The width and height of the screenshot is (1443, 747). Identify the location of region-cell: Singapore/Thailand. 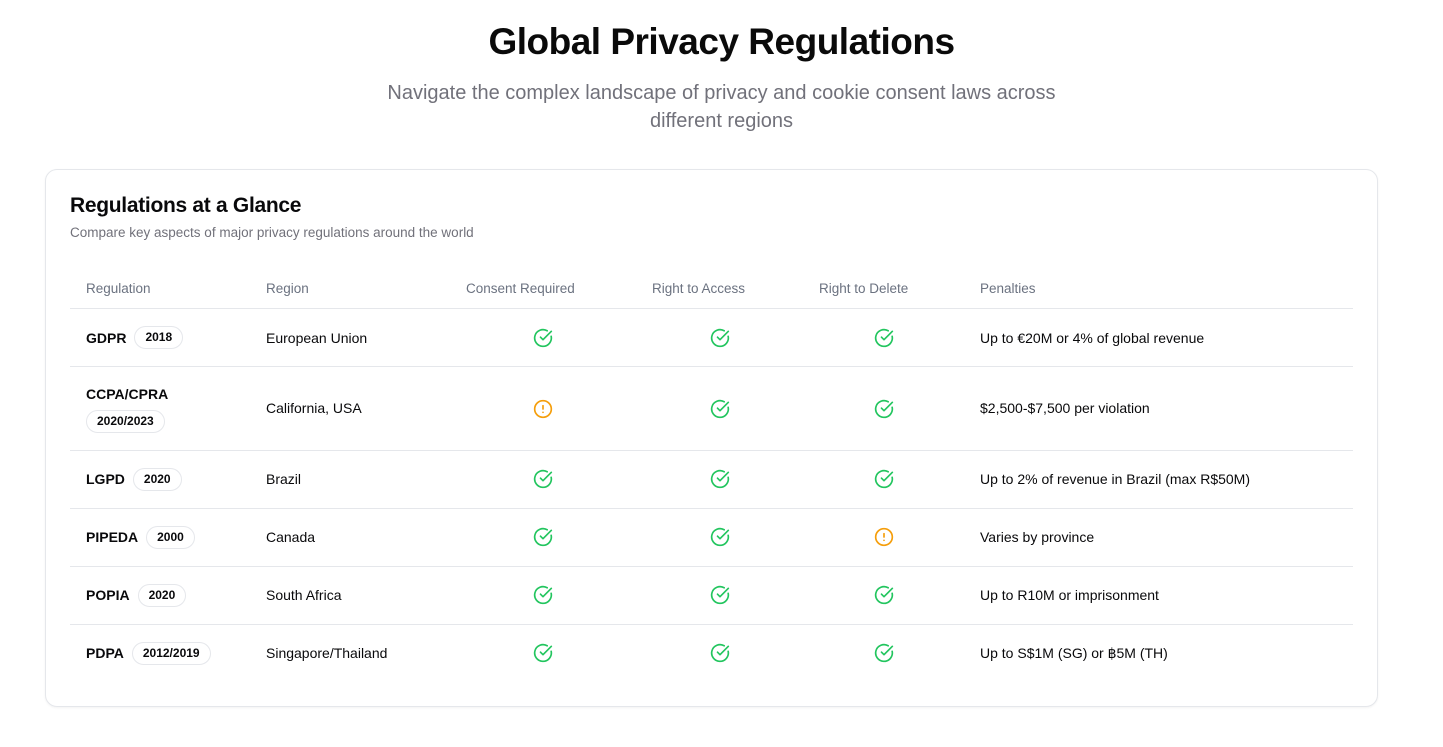
(327, 653).